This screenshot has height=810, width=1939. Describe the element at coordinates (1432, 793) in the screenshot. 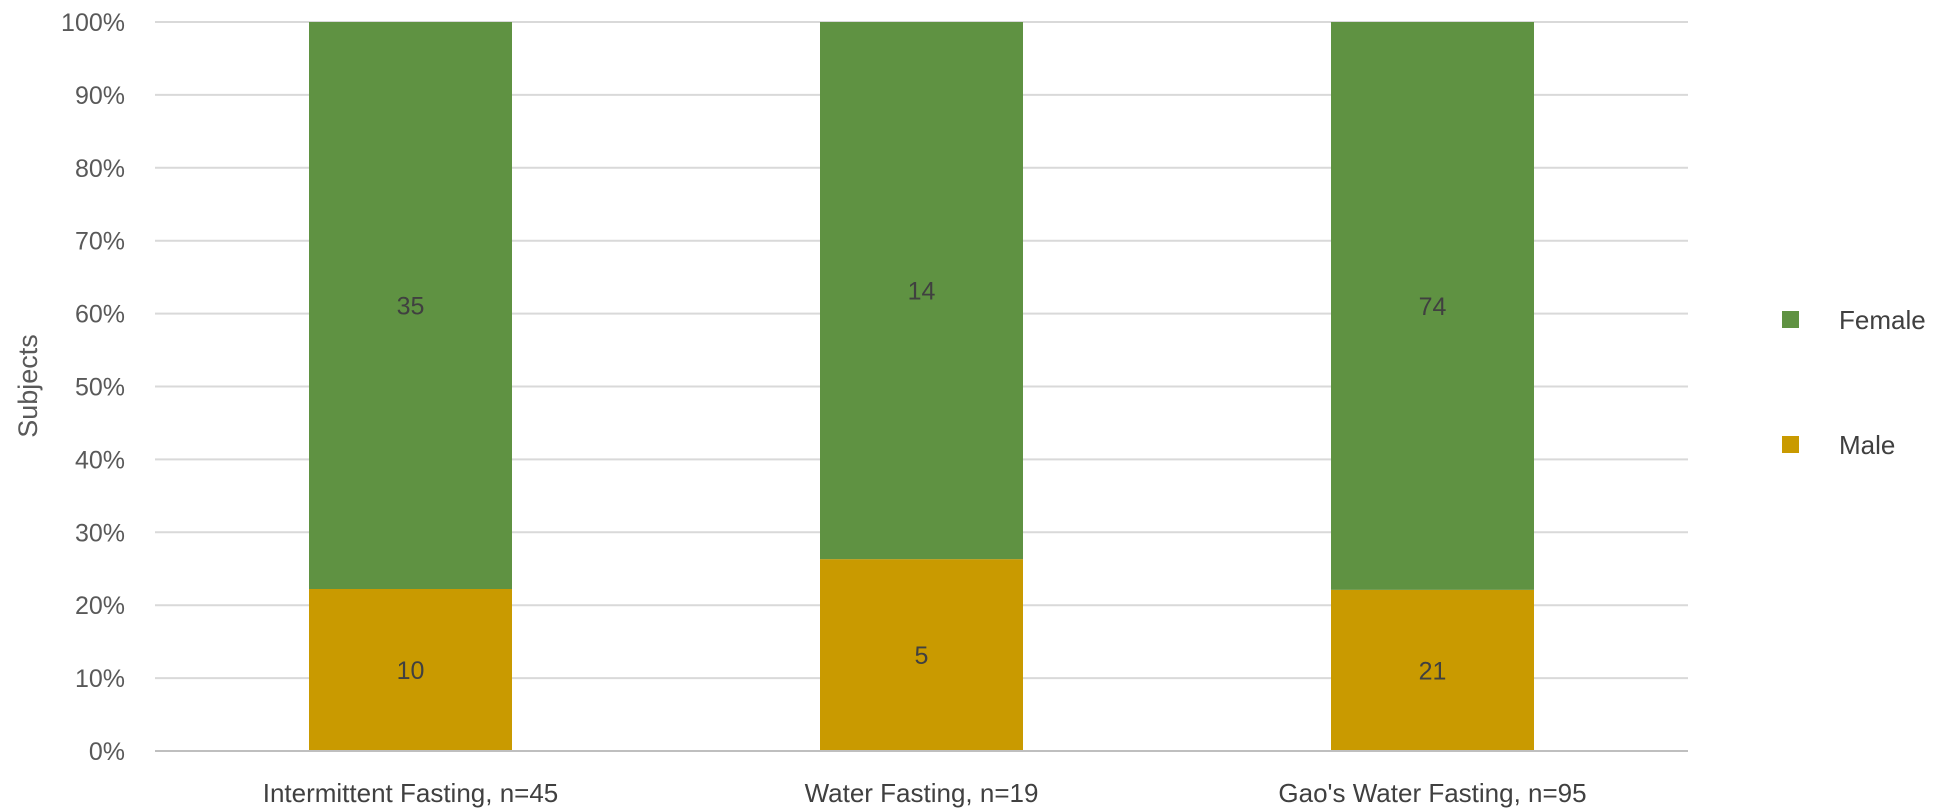

I see `x-category-label: Gao's Water Fasting, n=95` at that location.